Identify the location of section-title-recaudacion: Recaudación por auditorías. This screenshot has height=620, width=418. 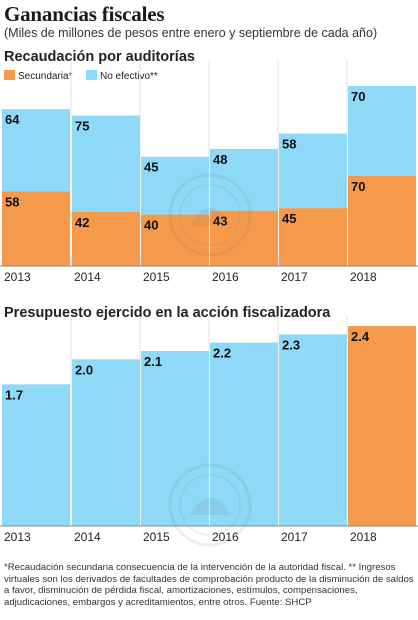
(99, 57).